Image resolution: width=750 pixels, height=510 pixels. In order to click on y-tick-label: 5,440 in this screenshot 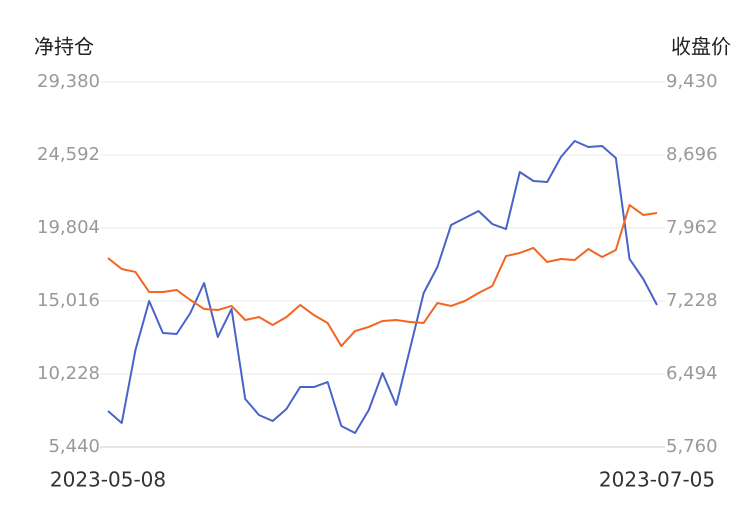, I will do `click(74, 446)`.